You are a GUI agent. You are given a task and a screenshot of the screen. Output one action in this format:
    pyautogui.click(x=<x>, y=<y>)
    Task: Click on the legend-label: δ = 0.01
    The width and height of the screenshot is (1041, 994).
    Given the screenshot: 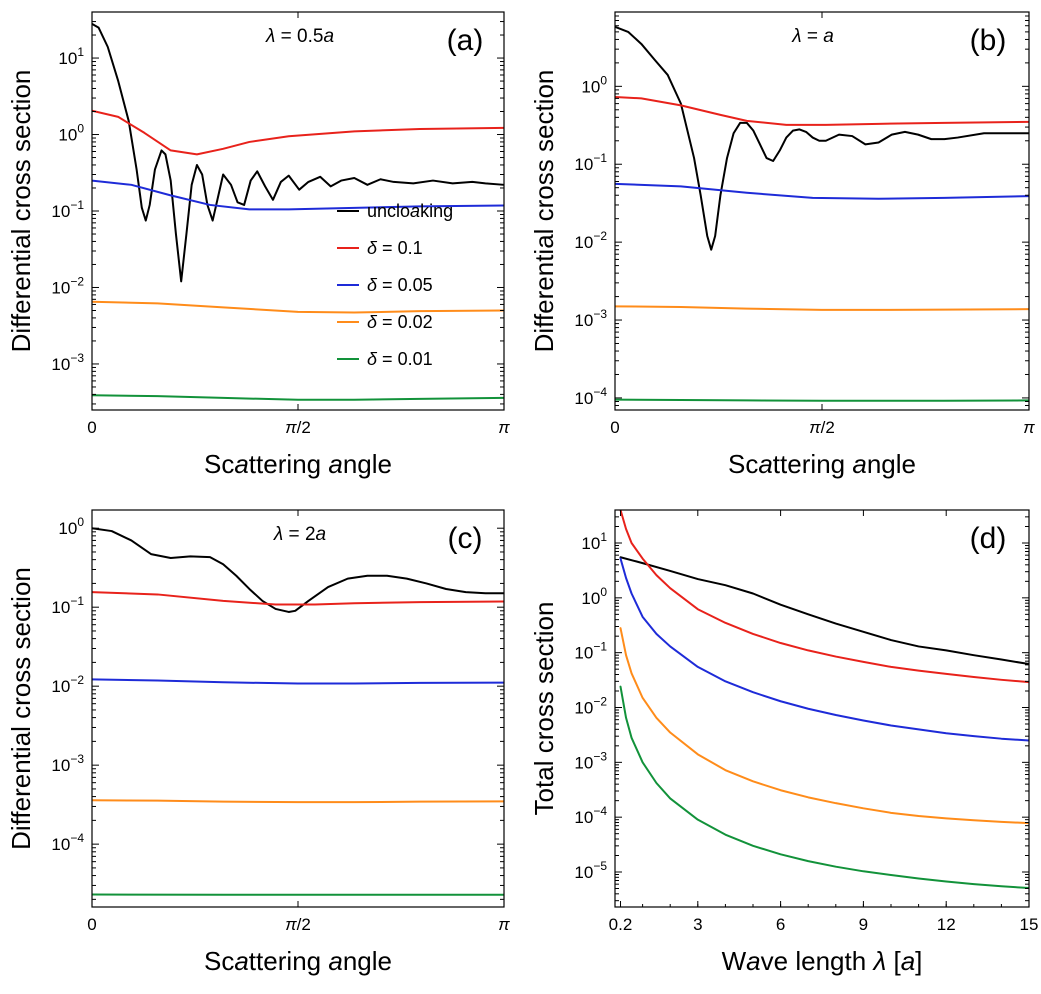 What is the action you would take?
    pyautogui.click(x=400, y=359)
    